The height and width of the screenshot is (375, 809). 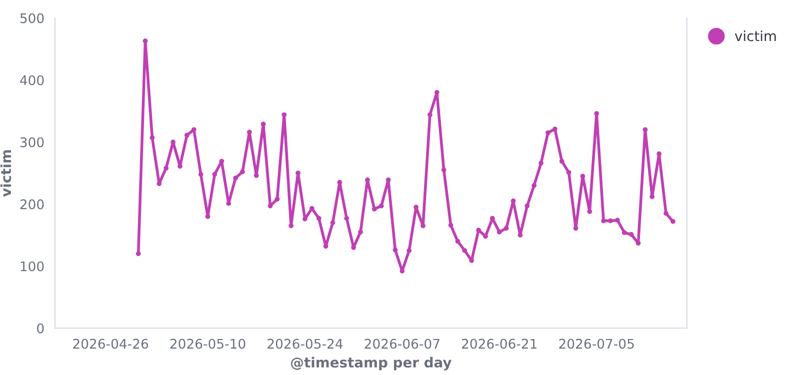 What do you see at coordinates (305, 343) in the screenshot?
I see `x-tick-label: 2026-05-24` at bounding box center [305, 343].